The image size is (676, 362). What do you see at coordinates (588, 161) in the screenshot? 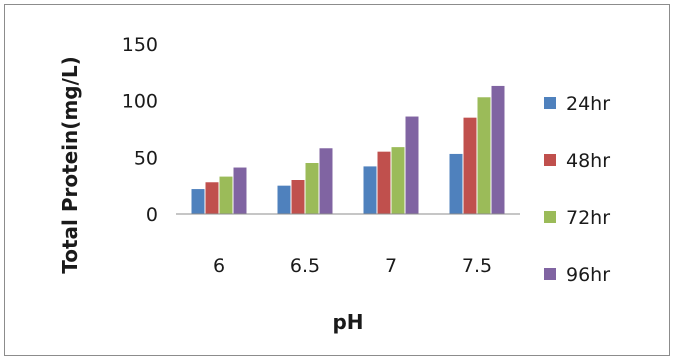
I see `legend-label: 48hr` at bounding box center [588, 161].